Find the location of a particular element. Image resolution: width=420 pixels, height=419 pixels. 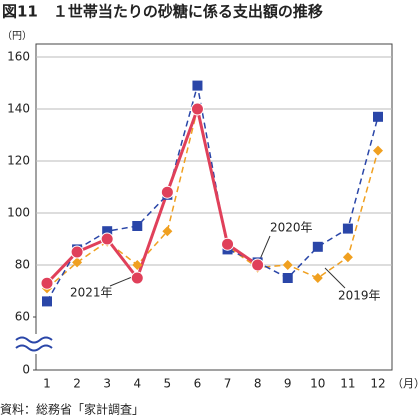

x-tick-label: 2 is located at coordinates (77, 384).